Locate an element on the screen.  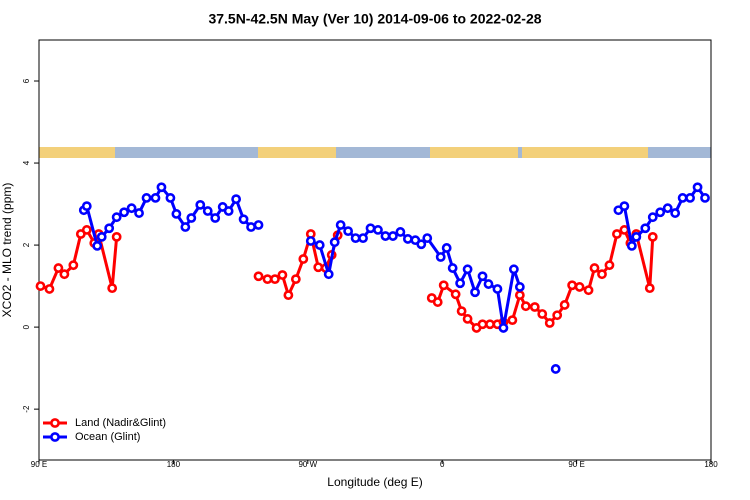
y-axis-label: XCO2 - MLO trend (ppm) is located at coordinates (7, 250).